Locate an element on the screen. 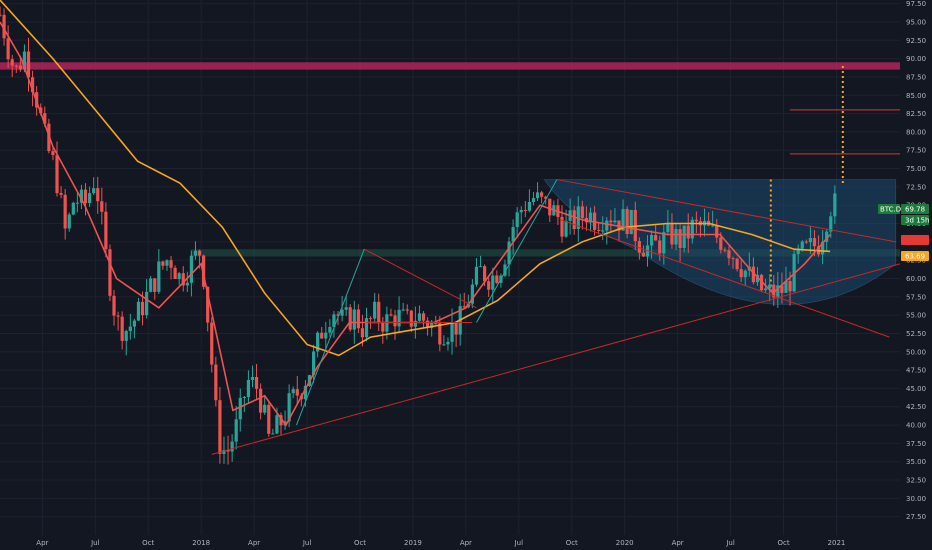 The height and width of the screenshot is (550, 932). x-tick-label: Apr is located at coordinates (678, 543).